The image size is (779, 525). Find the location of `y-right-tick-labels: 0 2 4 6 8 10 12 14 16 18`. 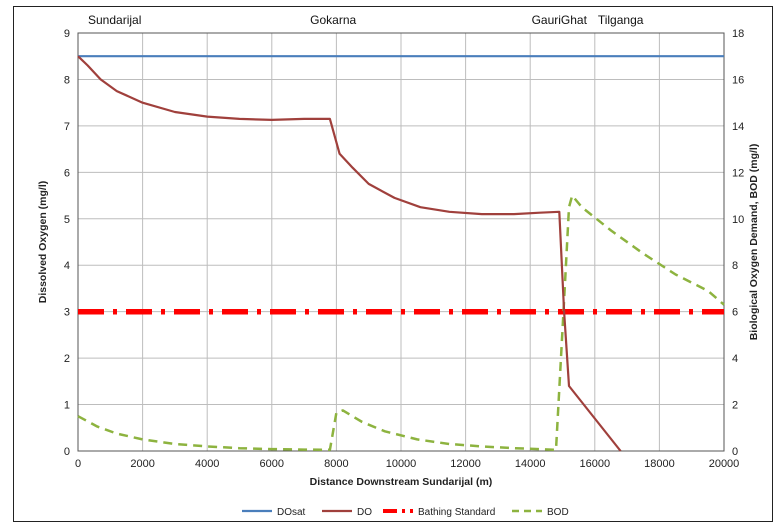

y-right-tick-labels: 0 2 4 6 8 10 12 14 16 18 is located at coordinates (738, 243).